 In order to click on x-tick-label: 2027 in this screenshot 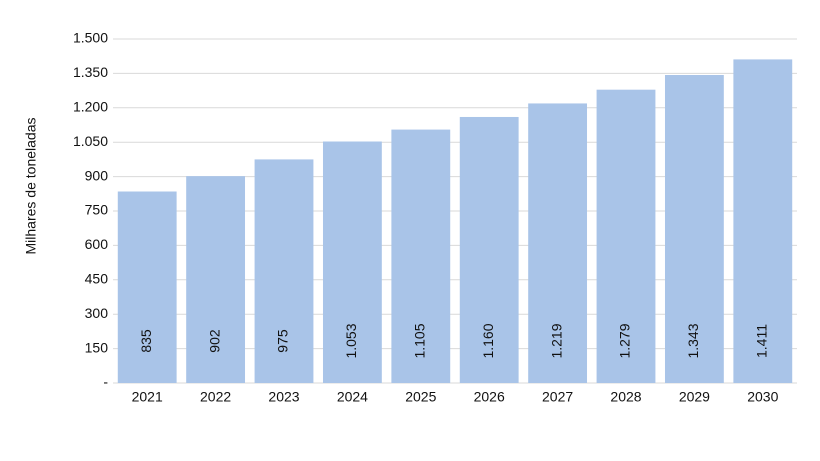, I will do `click(557, 397)`.